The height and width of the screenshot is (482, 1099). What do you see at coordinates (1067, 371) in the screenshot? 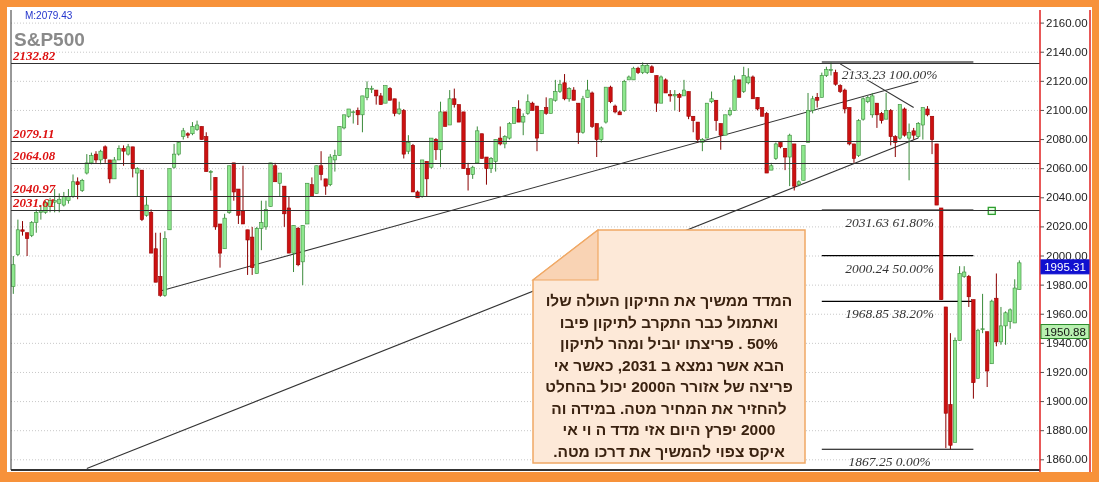
I see `y-tick-label: 1920.00` at bounding box center [1067, 371].